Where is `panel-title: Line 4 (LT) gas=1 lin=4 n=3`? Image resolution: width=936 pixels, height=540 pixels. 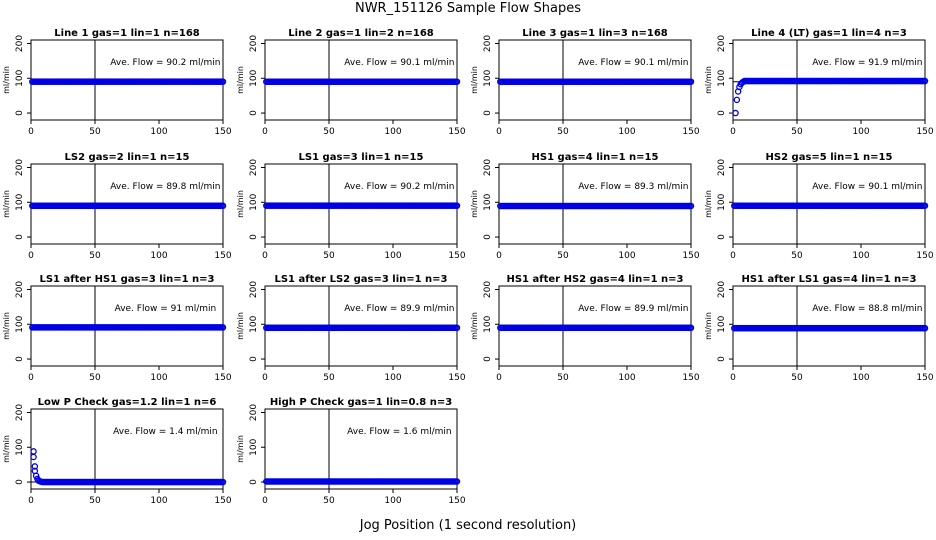 panel-title: Line 4 (LT) gas=1 lin=4 n=3 is located at coordinates (829, 33).